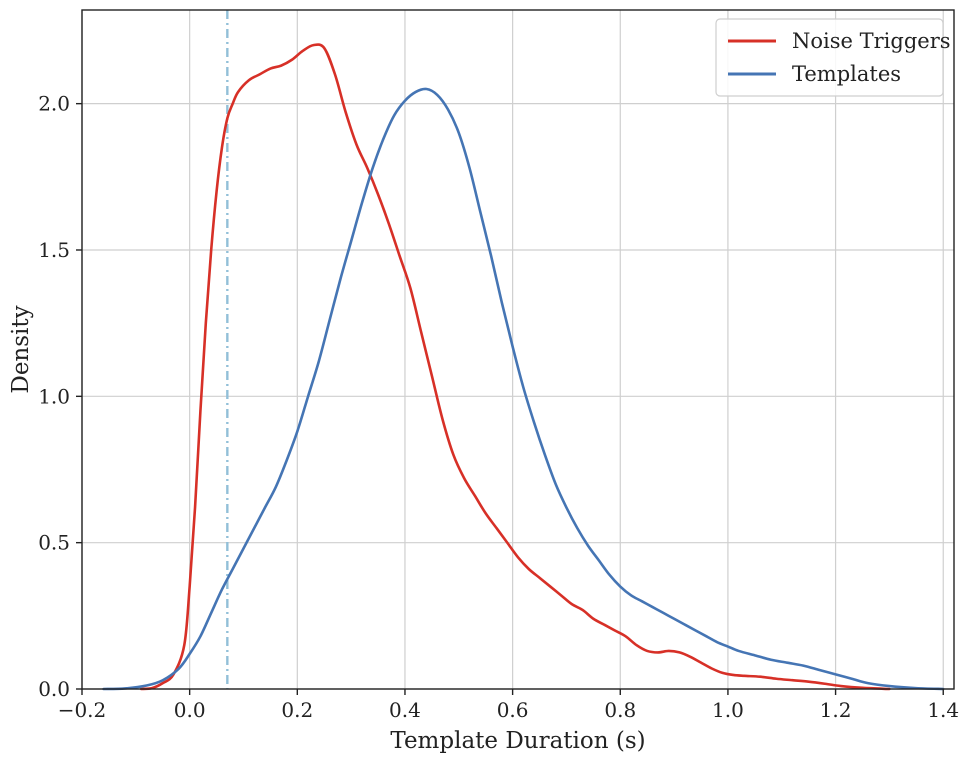  I want to click on y-tick-label: 1.5, so click(54, 250).